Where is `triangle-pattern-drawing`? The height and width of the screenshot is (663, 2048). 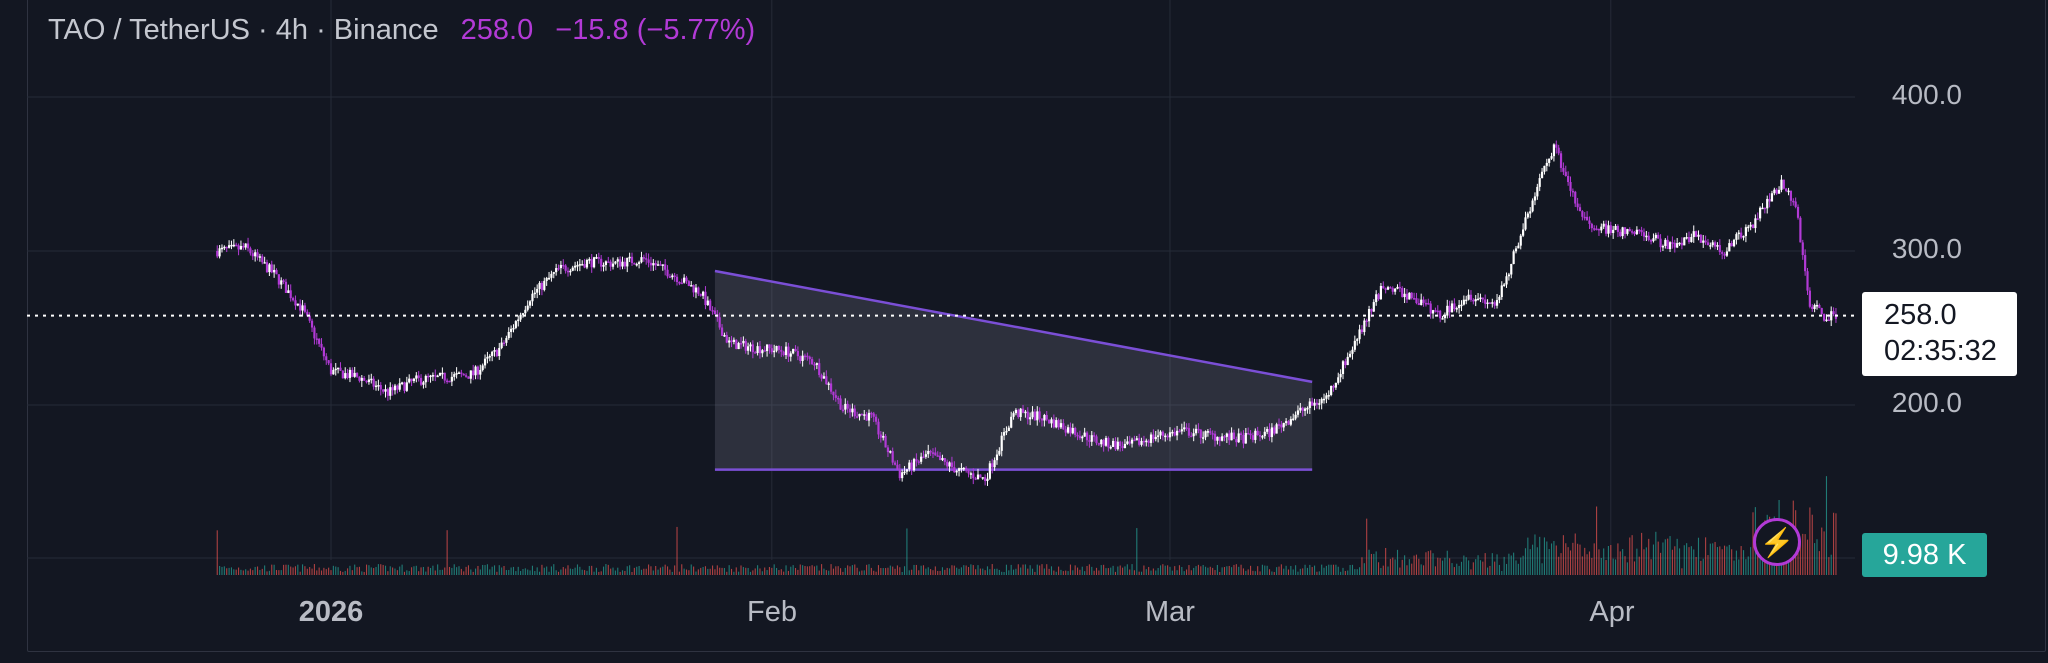 triangle-pattern-drawing is located at coordinates (1013, 370).